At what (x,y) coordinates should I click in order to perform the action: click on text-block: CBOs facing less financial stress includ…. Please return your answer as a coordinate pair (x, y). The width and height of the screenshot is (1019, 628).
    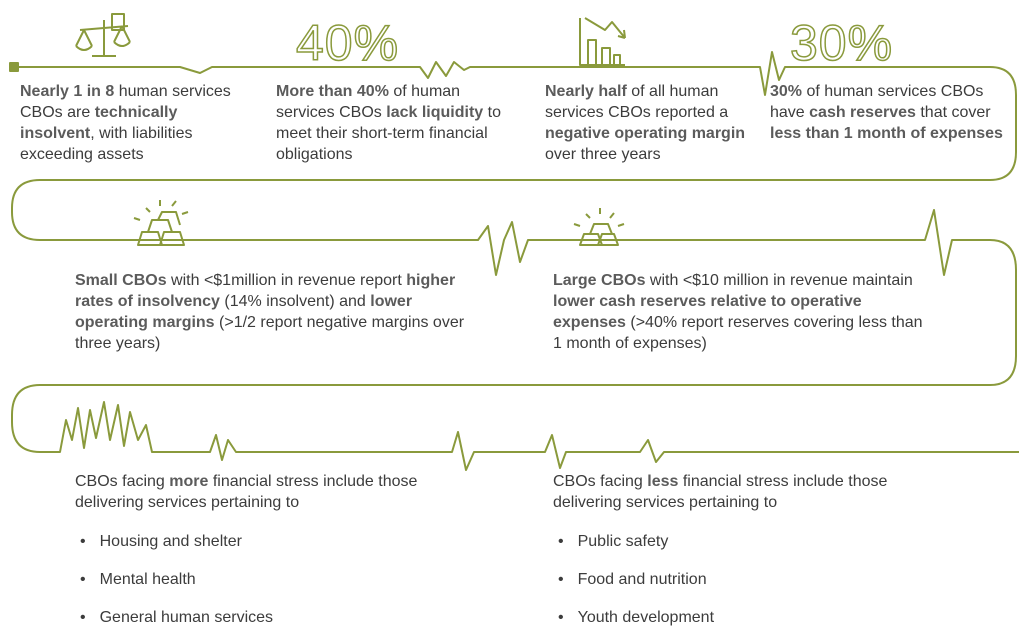
    Looking at the image, I should click on (728, 492).